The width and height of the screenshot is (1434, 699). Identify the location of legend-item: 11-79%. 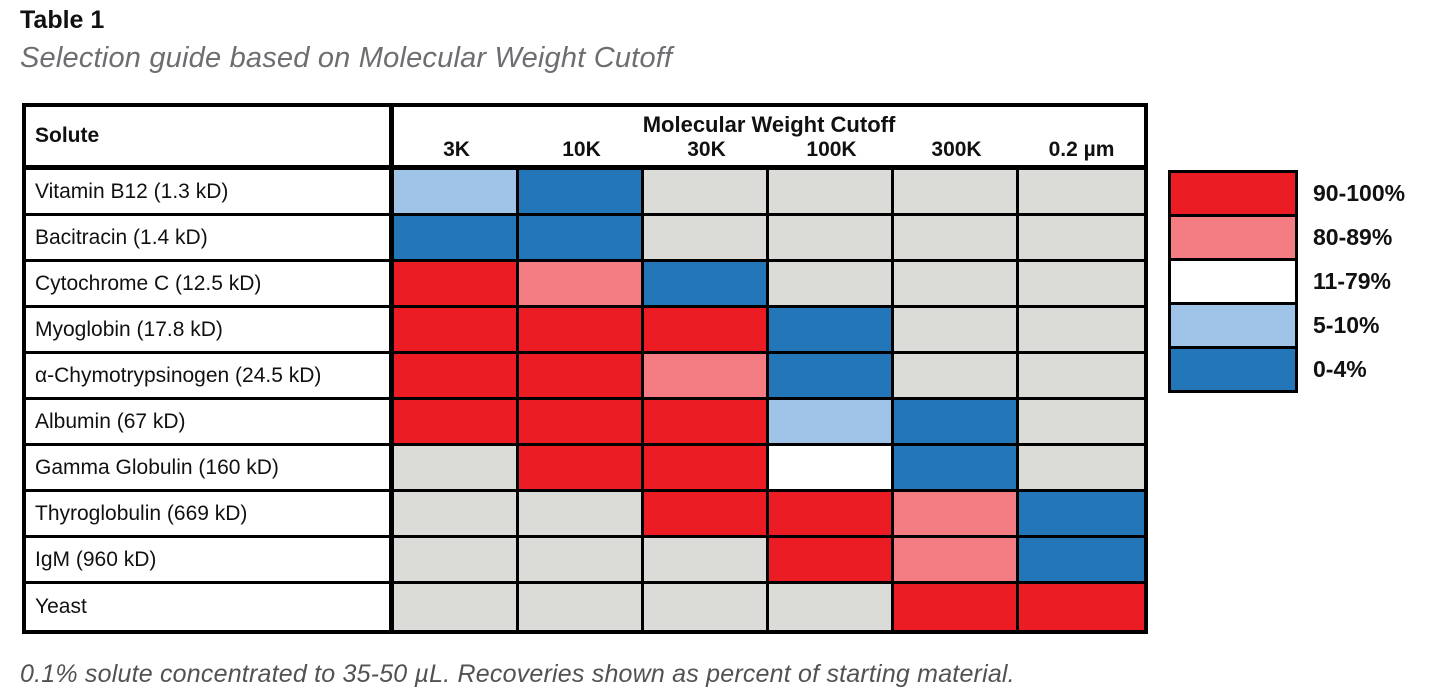
(1286, 281).